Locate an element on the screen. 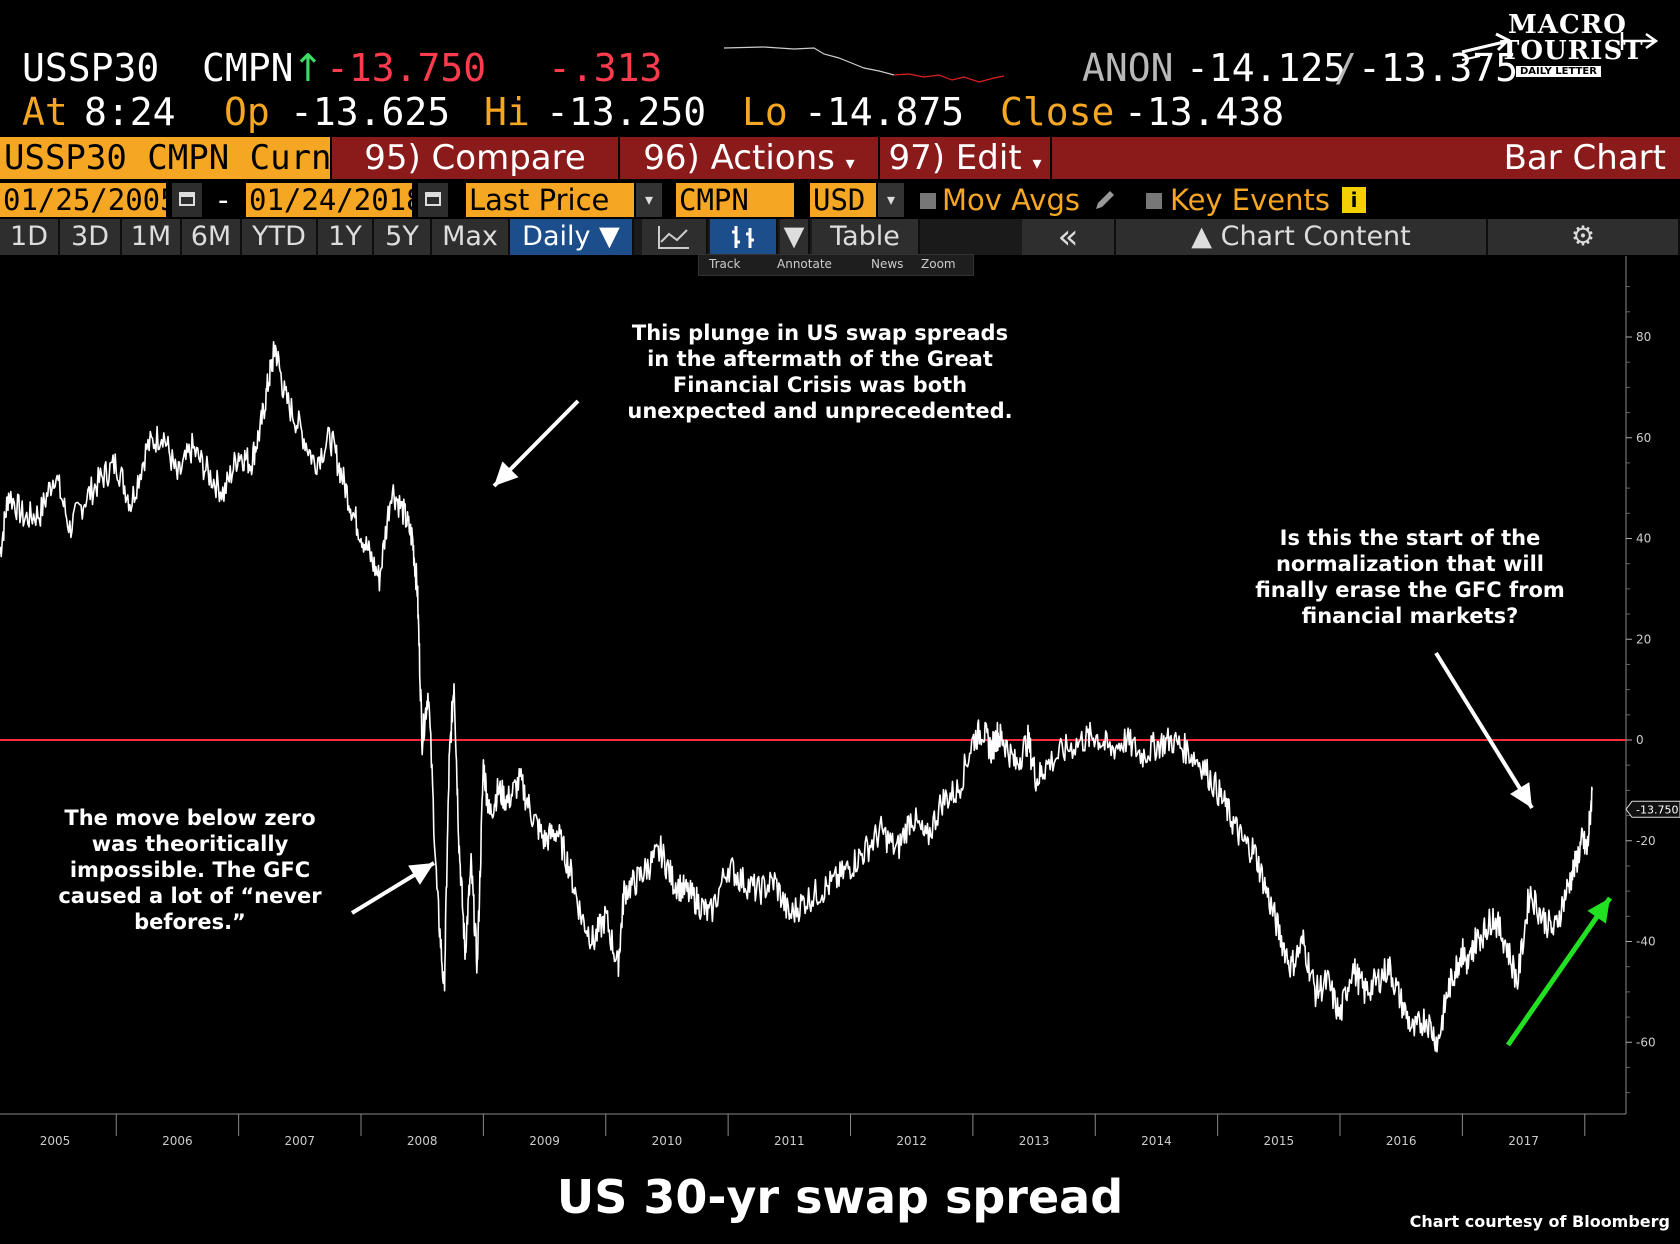 The height and width of the screenshot is (1244, 1680). compare-button: 95) Compare is located at coordinates (474, 158).